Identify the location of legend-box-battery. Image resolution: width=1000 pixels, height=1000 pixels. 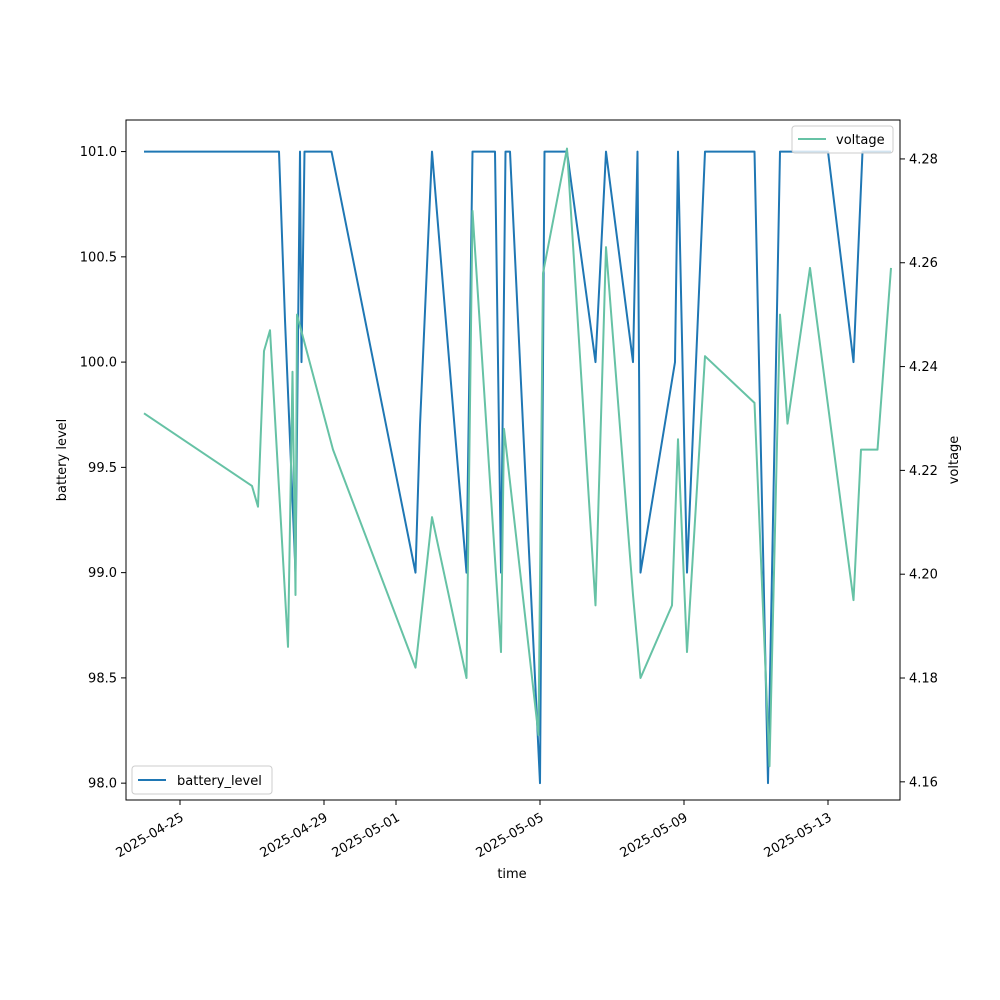
(202, 780).